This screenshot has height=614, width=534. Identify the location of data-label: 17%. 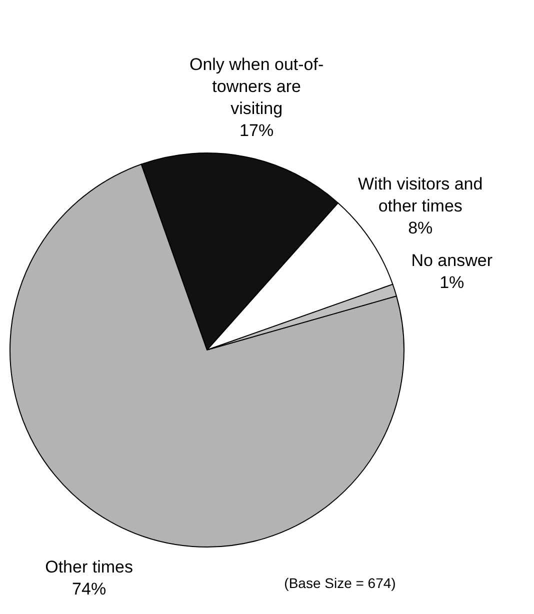
(257, 130).